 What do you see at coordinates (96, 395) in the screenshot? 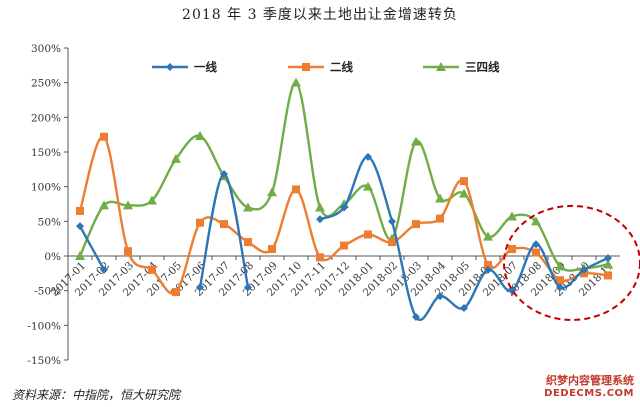
I see `source-note: 资料来源：中指院，恒大研究院` at bounding box center [96, 395].